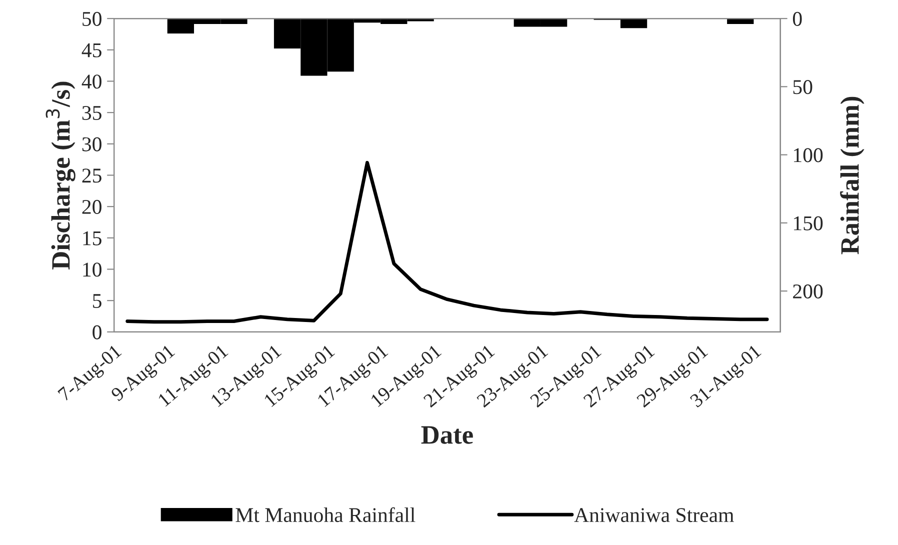 The height and width of the screenshot is (545, 898). Describe the element at coordinates (740, 21) in the screenshot. I see `bar` at that location.